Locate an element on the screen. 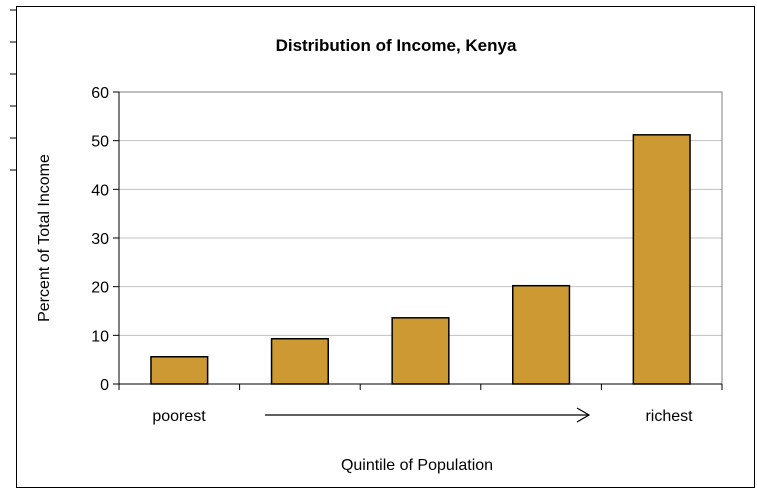  y-tick-label: 10 is located at coordinates (100, 336).